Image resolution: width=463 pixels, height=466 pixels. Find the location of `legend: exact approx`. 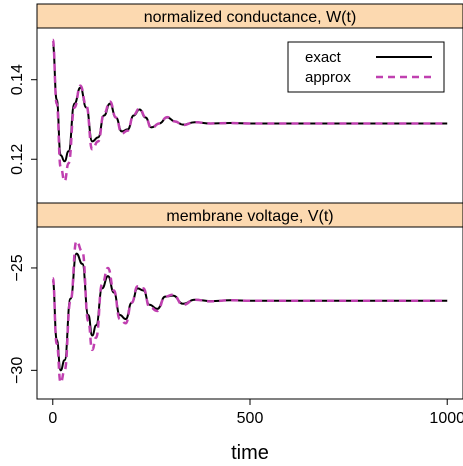

legend: exact approx is located at coordinates (366, 67).